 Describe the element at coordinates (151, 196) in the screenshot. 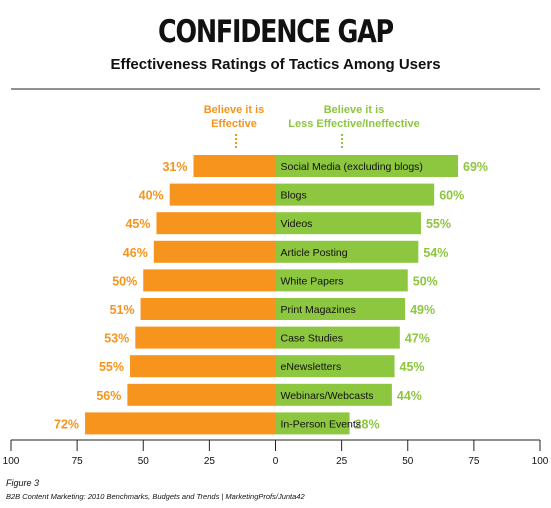

I see `data-label-effective: 40%` at that location.